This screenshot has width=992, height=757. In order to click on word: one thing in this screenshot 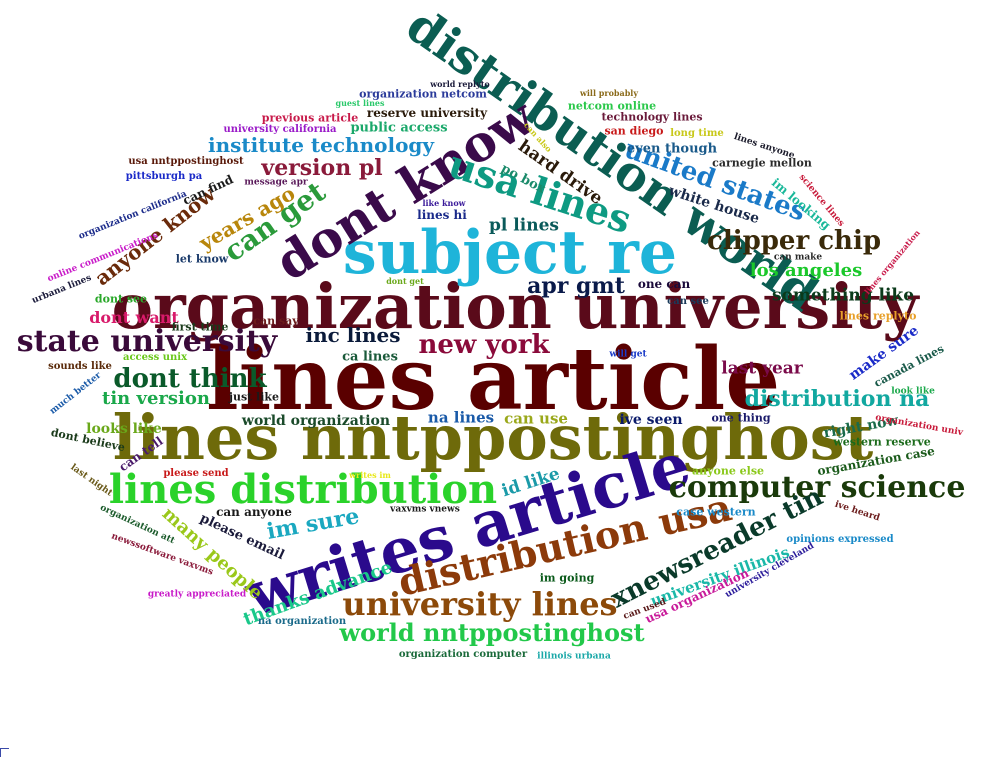, I will do `click(741, 418)`.